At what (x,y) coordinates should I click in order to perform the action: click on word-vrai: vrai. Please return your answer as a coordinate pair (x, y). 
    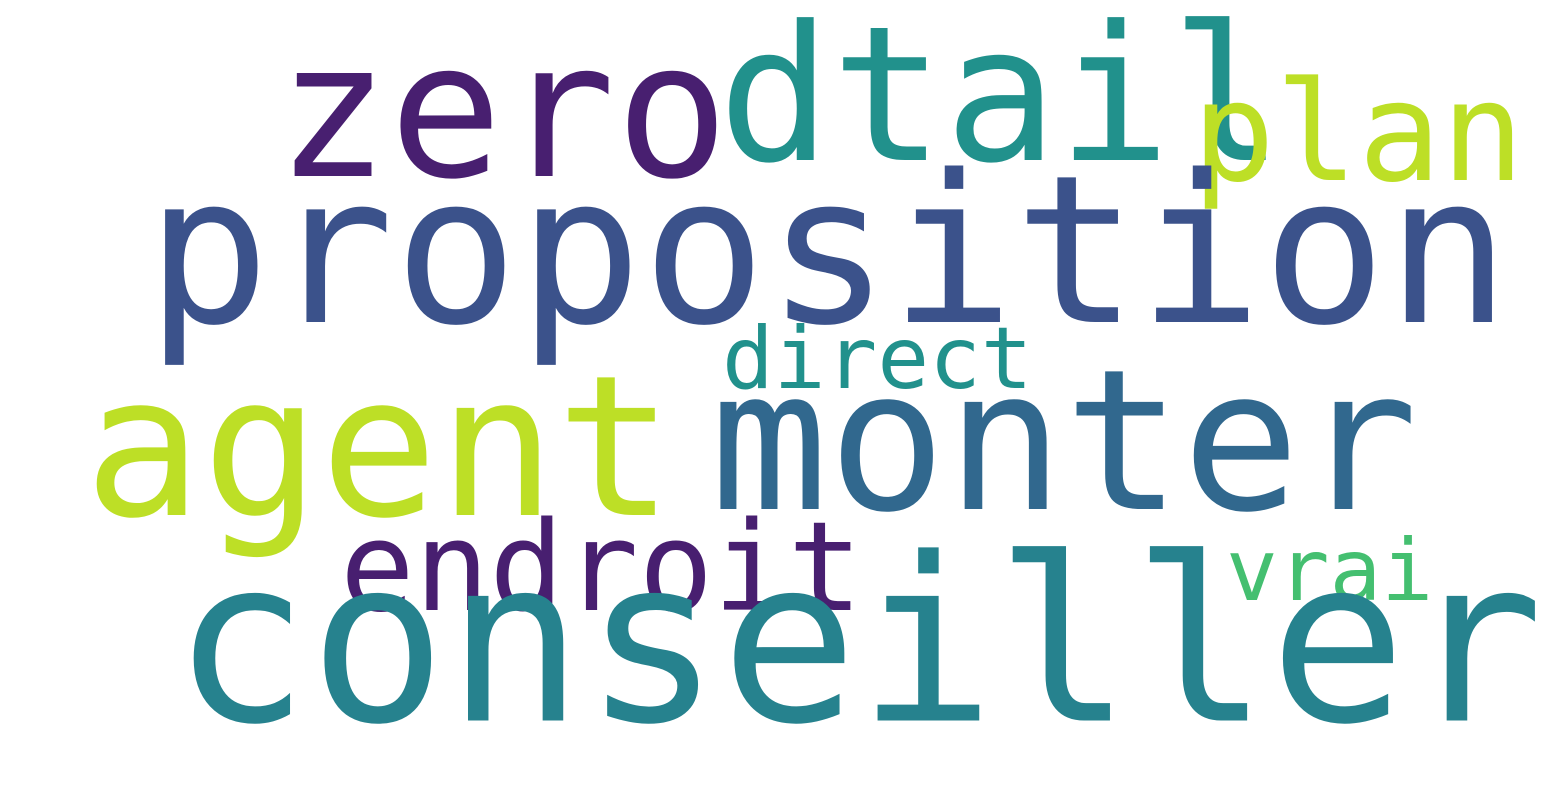
    Looking at the image, I should click on (1330, 571).